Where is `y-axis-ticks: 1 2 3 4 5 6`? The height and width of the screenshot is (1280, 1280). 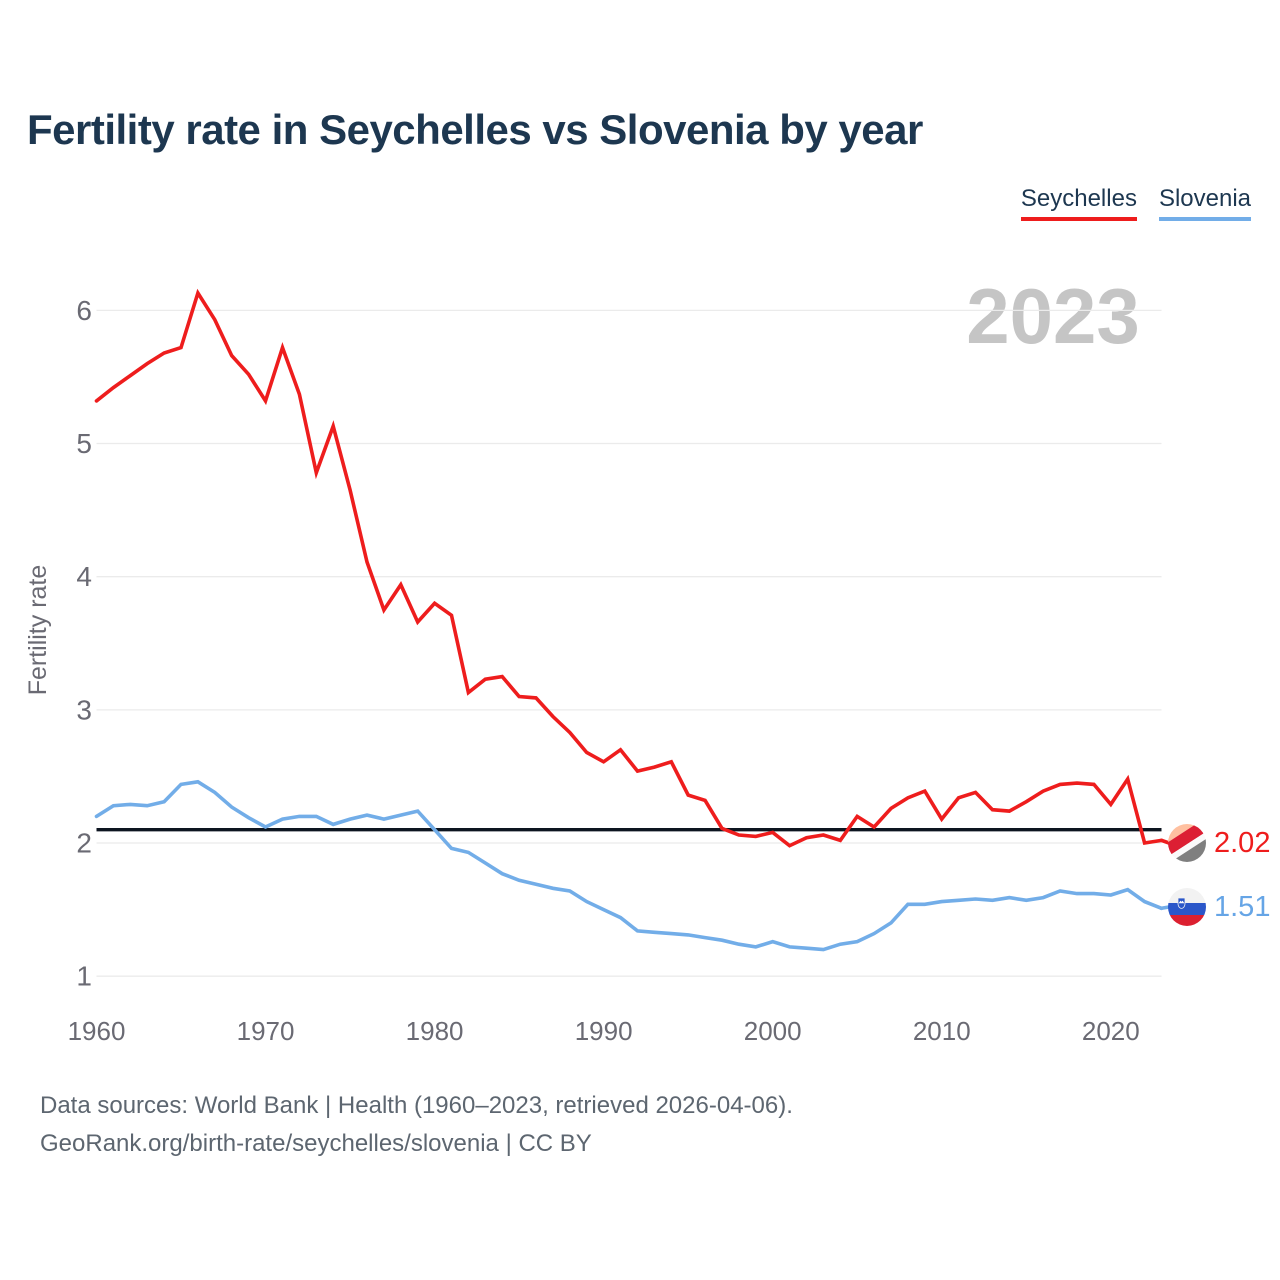
y-axis-ticks: 1 2 3 4 5 6 is located at coordinates (84, 643).